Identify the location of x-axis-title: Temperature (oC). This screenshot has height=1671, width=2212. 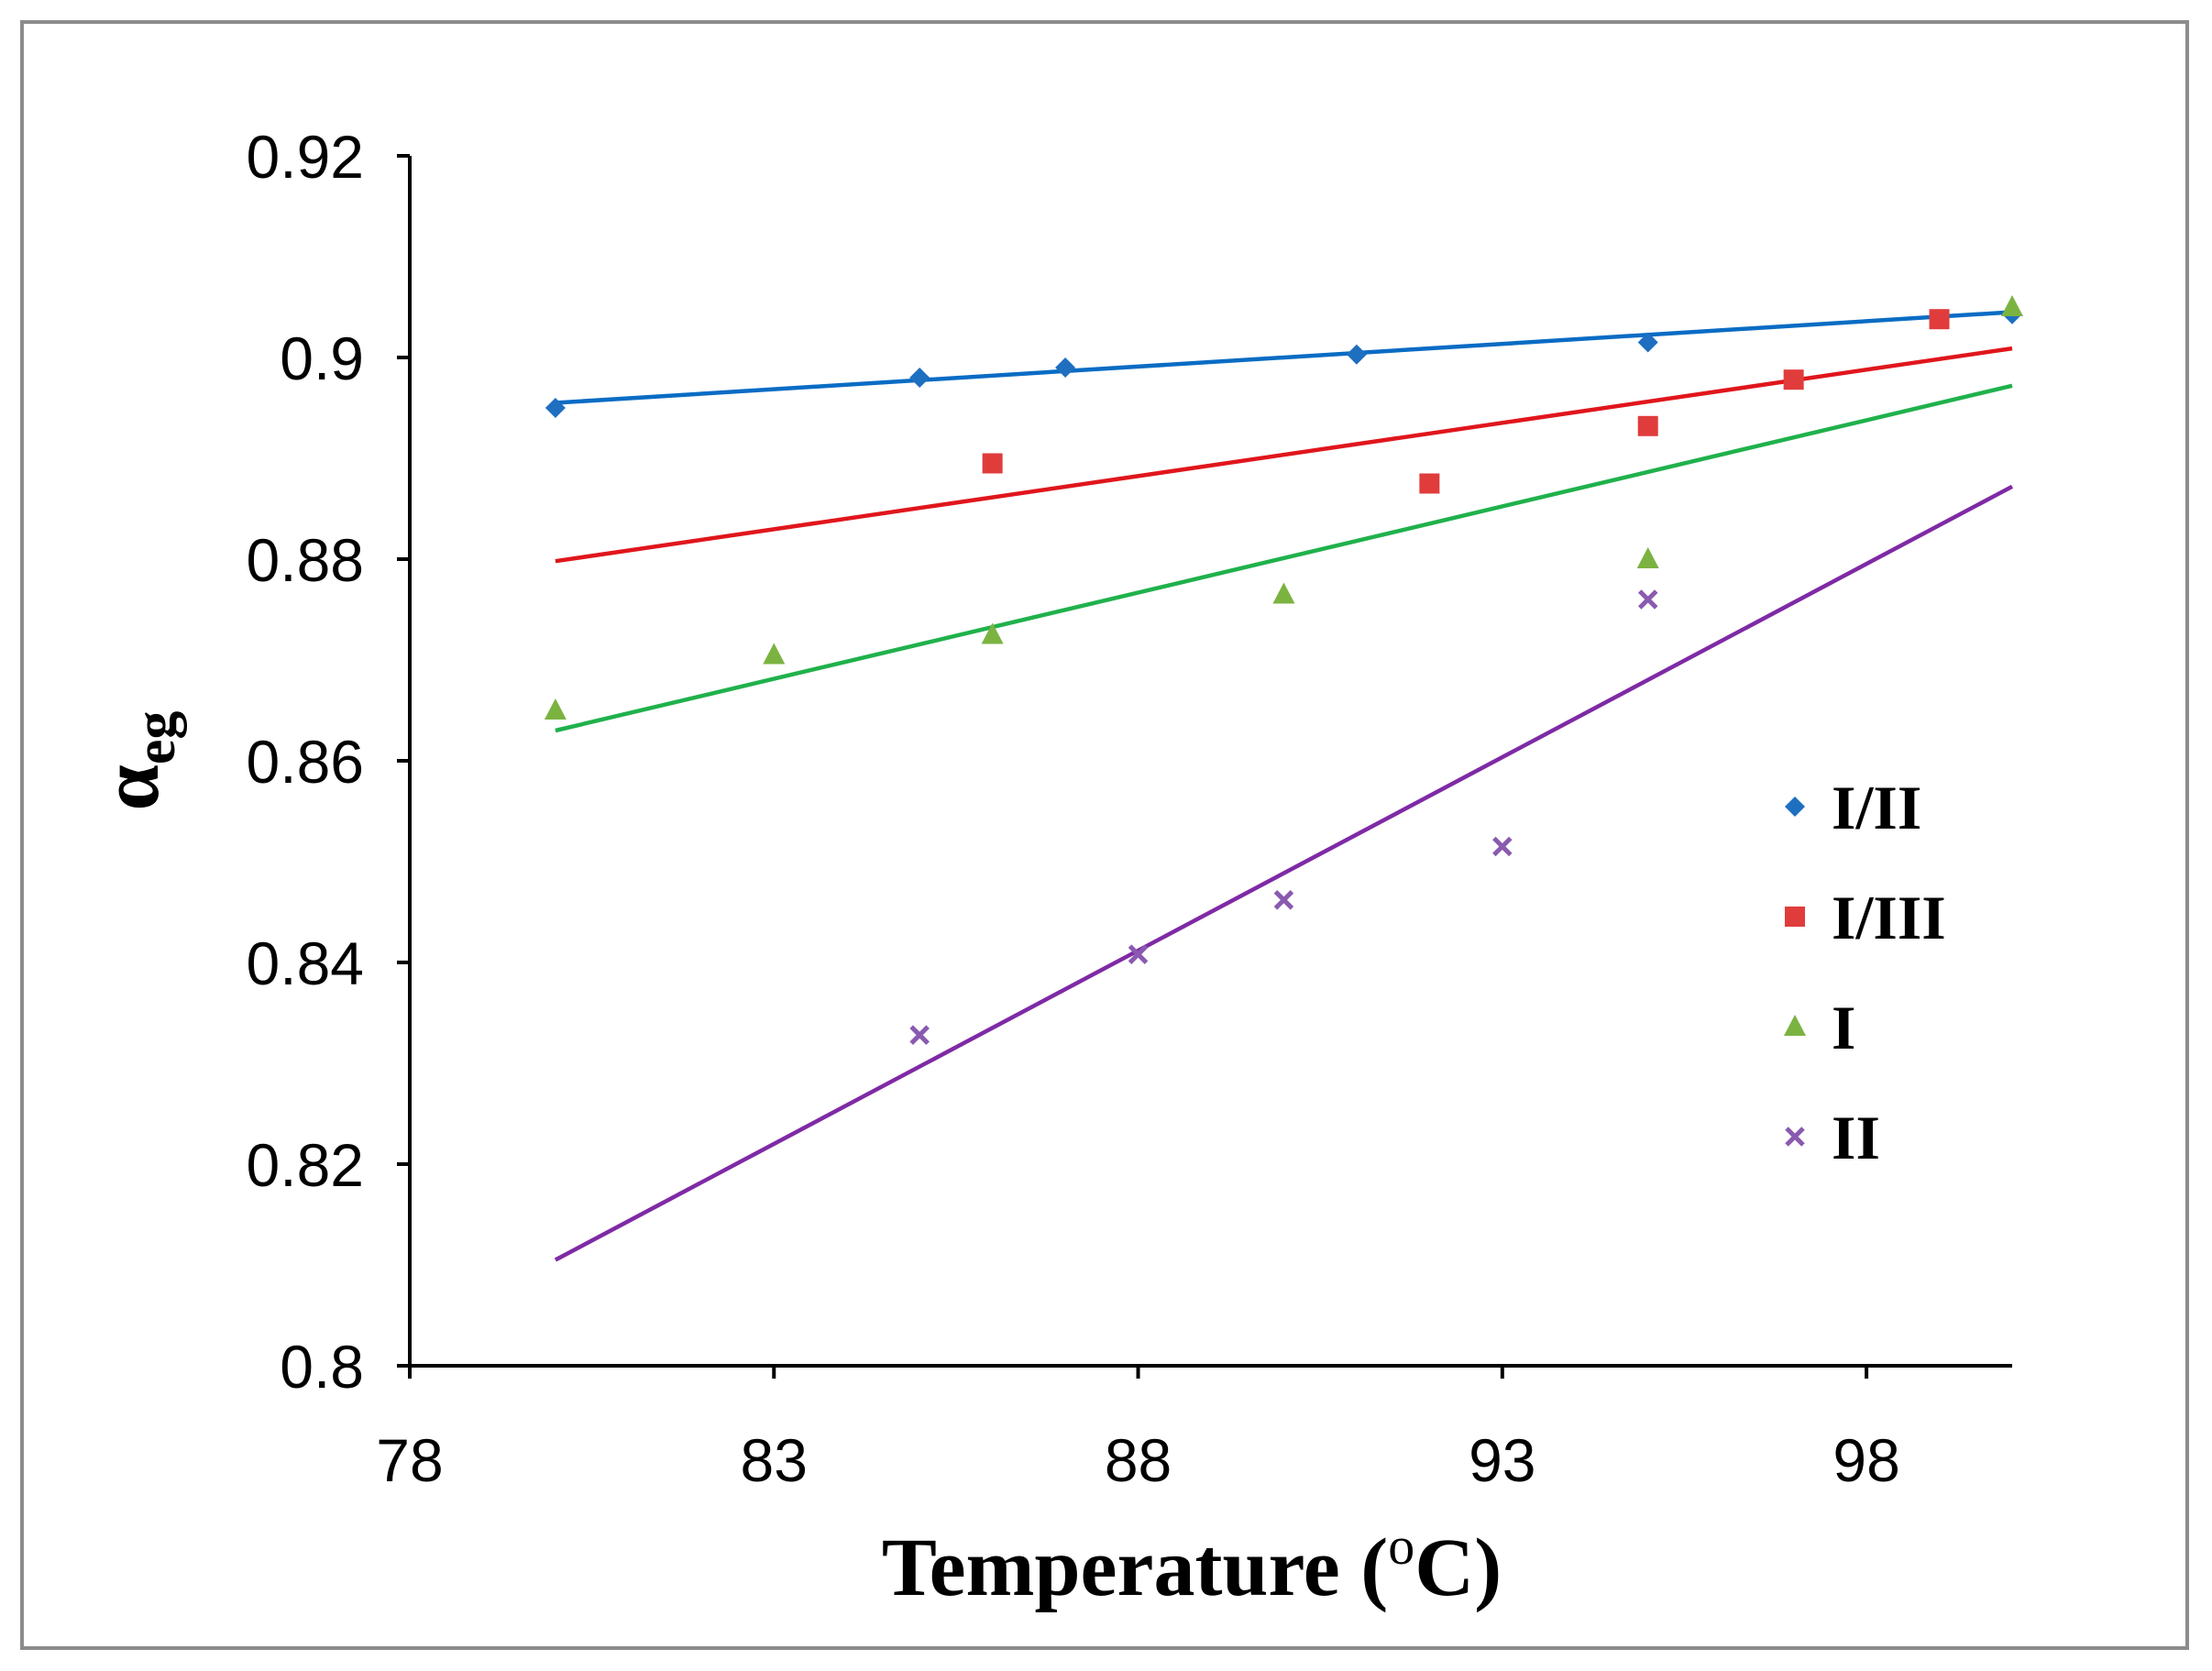
(1192, 1564).